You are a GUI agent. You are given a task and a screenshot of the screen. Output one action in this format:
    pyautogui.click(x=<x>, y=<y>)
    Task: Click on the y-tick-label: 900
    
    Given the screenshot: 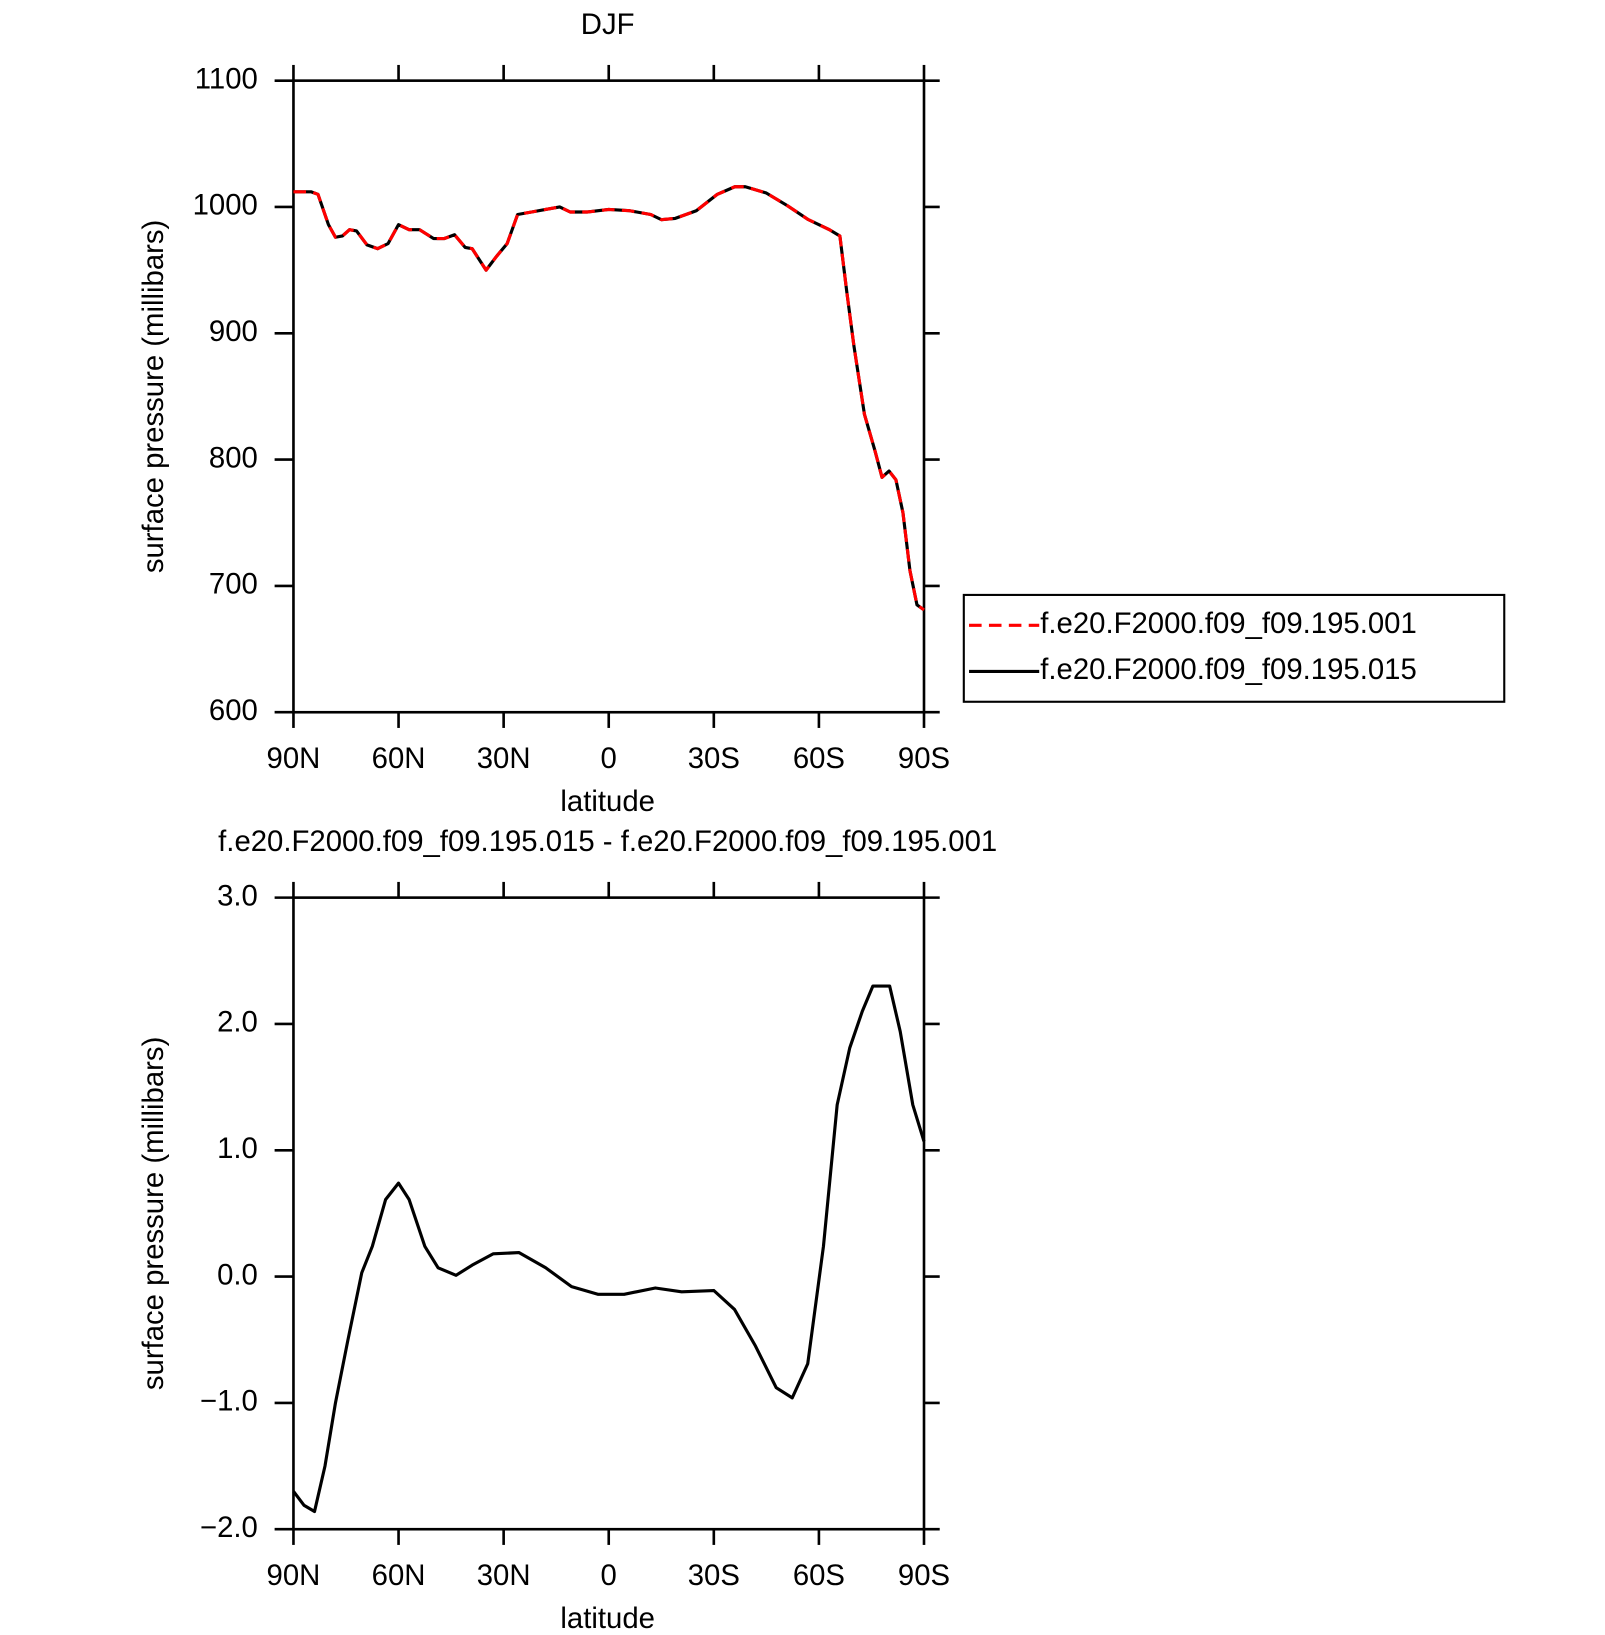 What is the action you would take?
    pyautogui.click(x=233, y=331)
    